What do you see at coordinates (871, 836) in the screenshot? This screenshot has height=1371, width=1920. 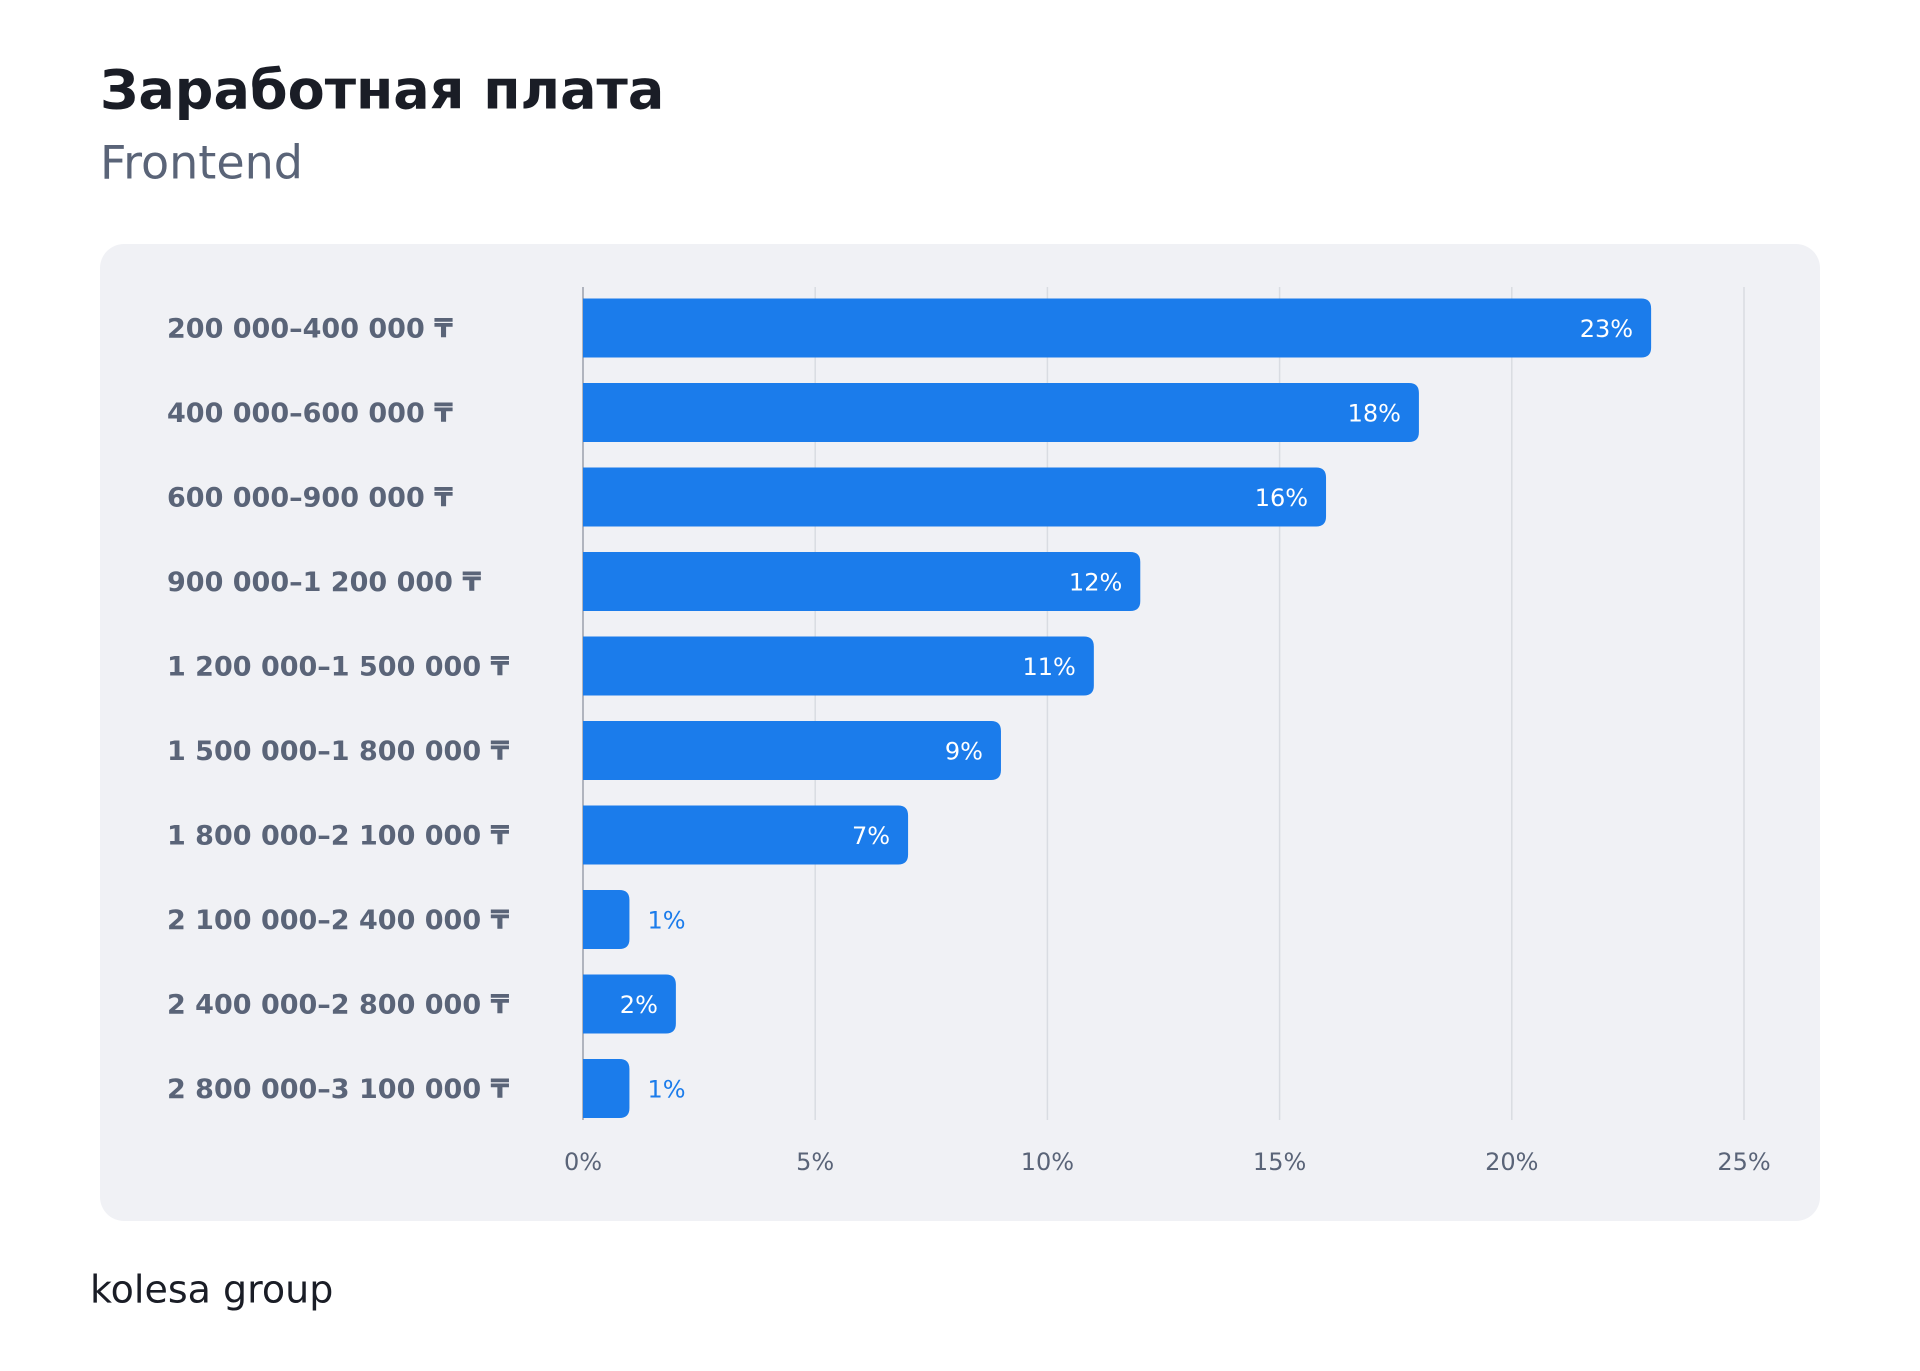 I see `data-label: 7%` at bounding box center [871, 836].